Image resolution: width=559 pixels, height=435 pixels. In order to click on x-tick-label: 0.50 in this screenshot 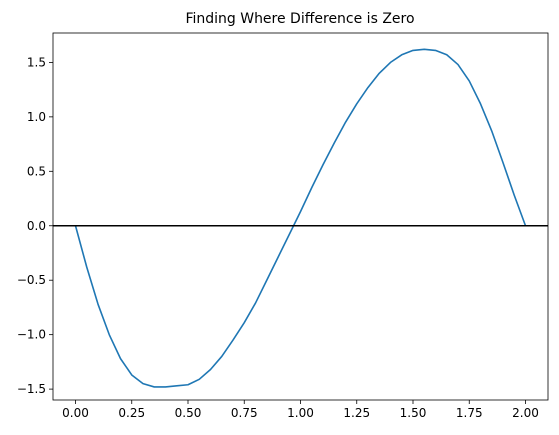, I will do `click(188, 413)`.